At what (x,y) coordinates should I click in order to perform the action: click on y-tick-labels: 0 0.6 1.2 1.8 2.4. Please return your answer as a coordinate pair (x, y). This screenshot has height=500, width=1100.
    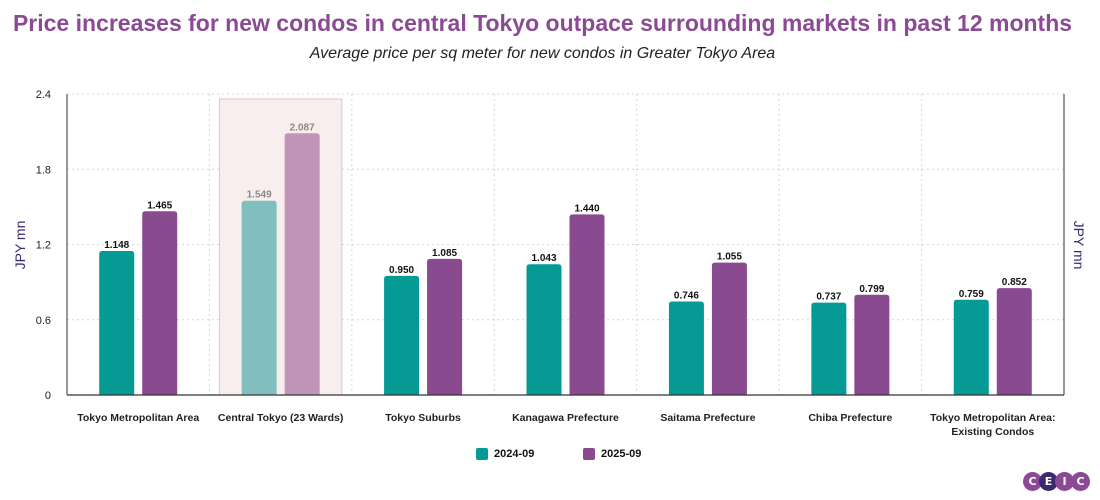
    Looking at the image, I should click on (43, 245).